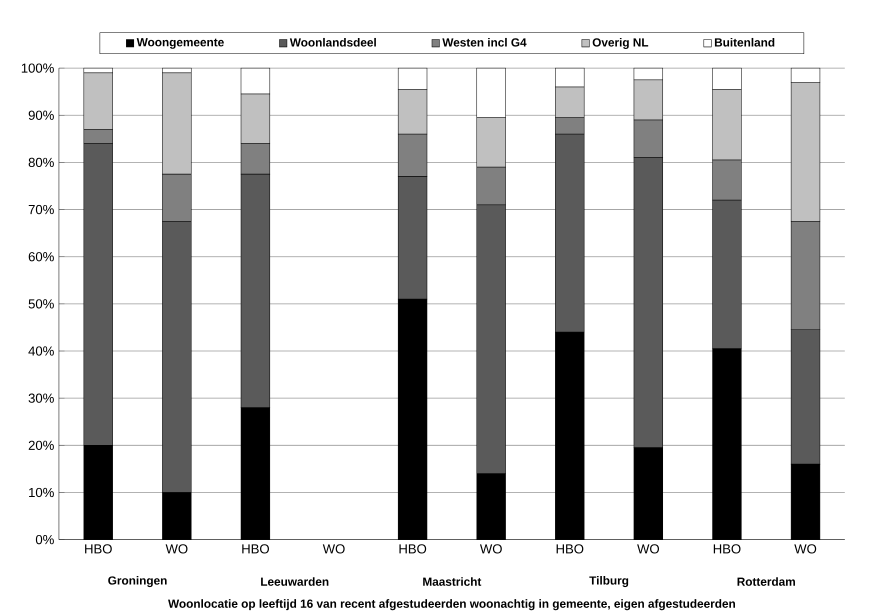 Image resolution: width=871 pixels, height=615 pixels. Describe the element at coordinates (180, 43) in the screenshot. I see `legend-label: Woongemeente` at that location.